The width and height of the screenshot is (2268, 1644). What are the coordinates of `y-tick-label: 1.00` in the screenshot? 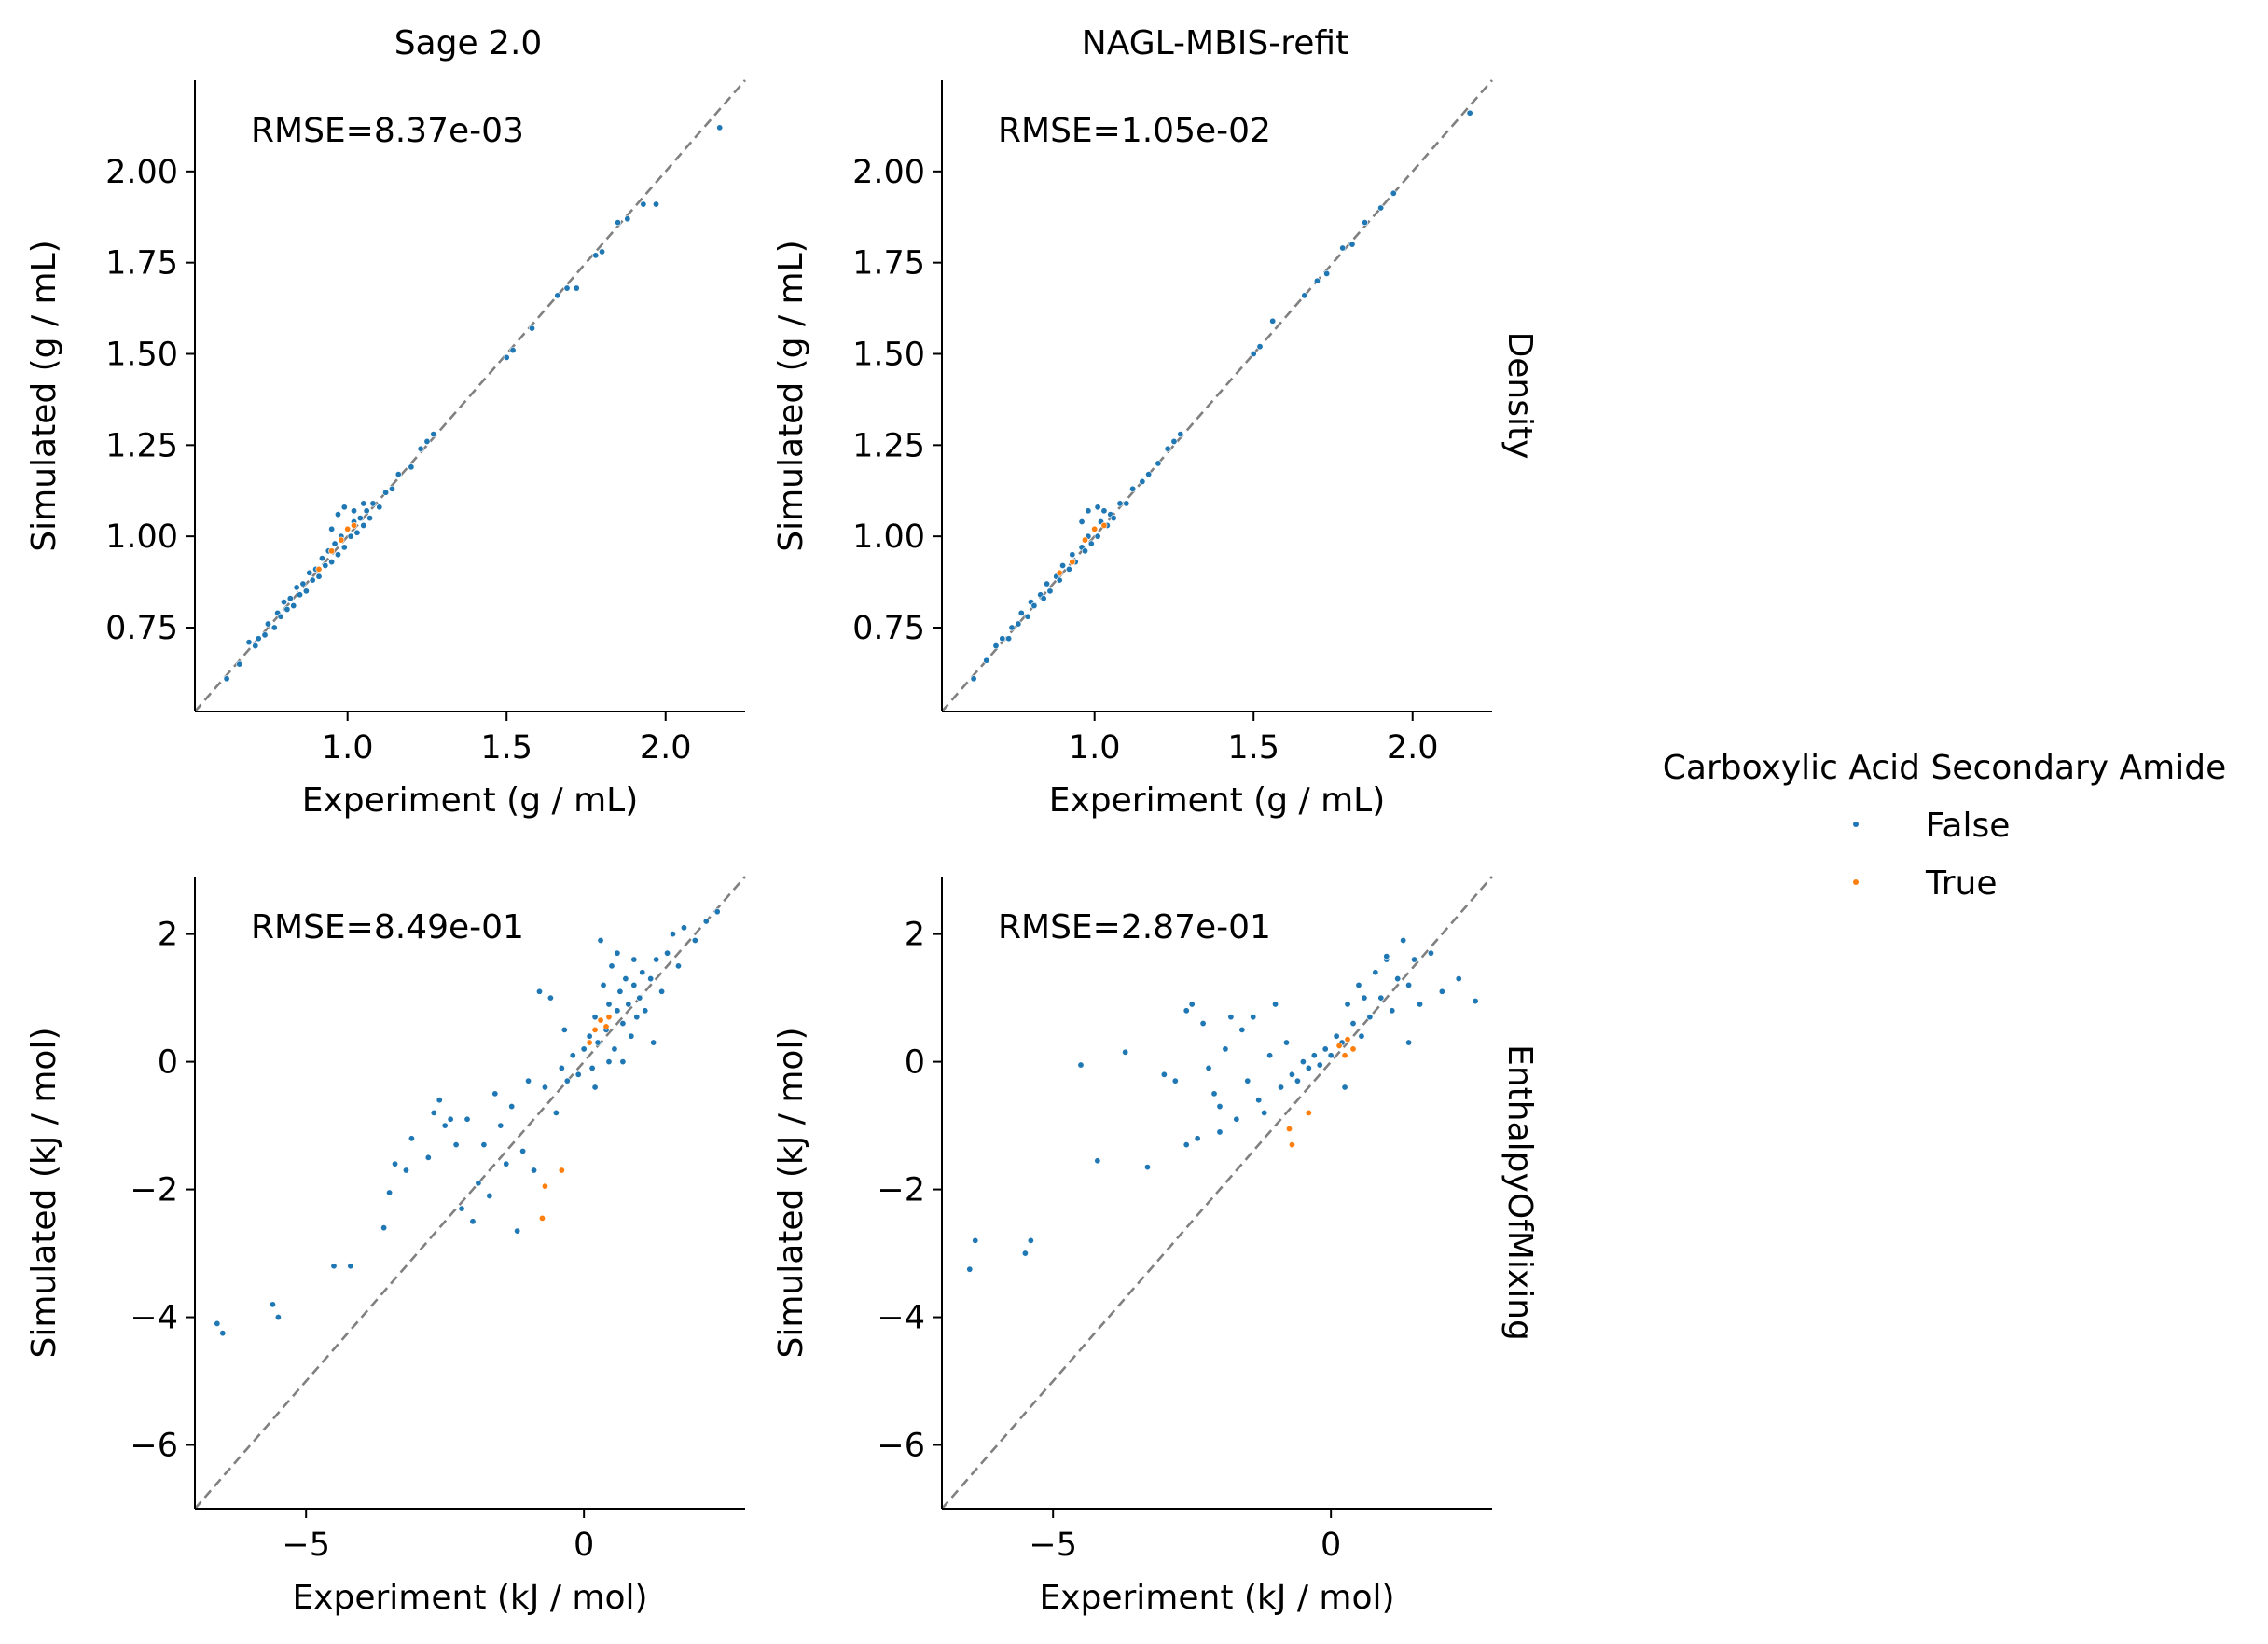 It's located at (141, 537).